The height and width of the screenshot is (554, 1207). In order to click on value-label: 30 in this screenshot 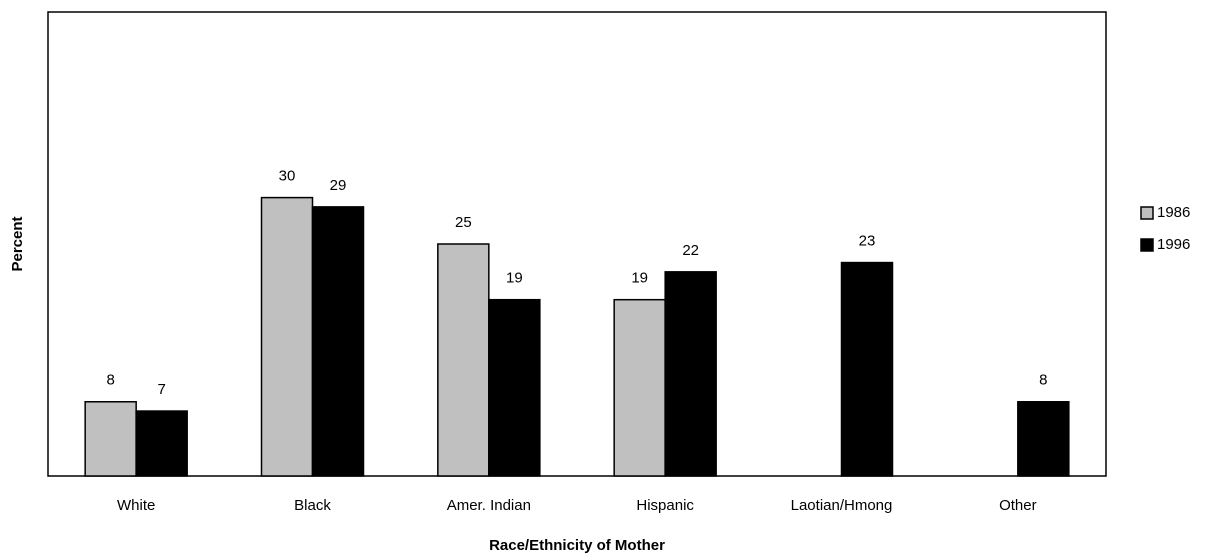, I will do `click(287, 176)`.